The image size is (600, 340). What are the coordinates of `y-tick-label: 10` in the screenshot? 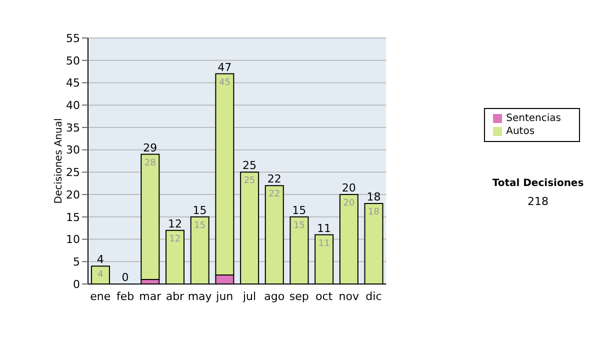 It's located at (73, 239).